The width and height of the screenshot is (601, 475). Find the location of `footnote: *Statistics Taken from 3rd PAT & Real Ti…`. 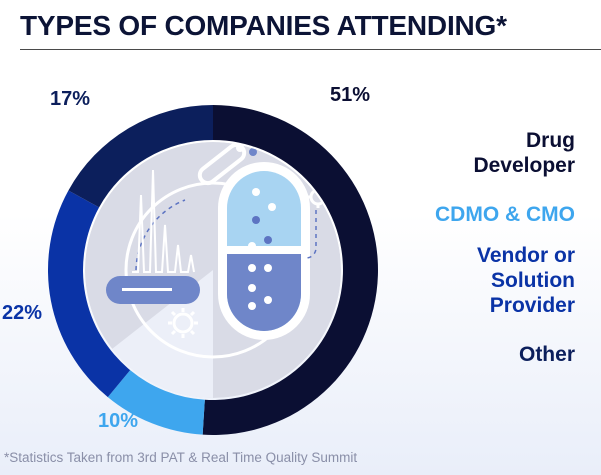

footnote: *Statistics Taken from 3rd PAT & Real Ti… is located at coordinates (181, 457).